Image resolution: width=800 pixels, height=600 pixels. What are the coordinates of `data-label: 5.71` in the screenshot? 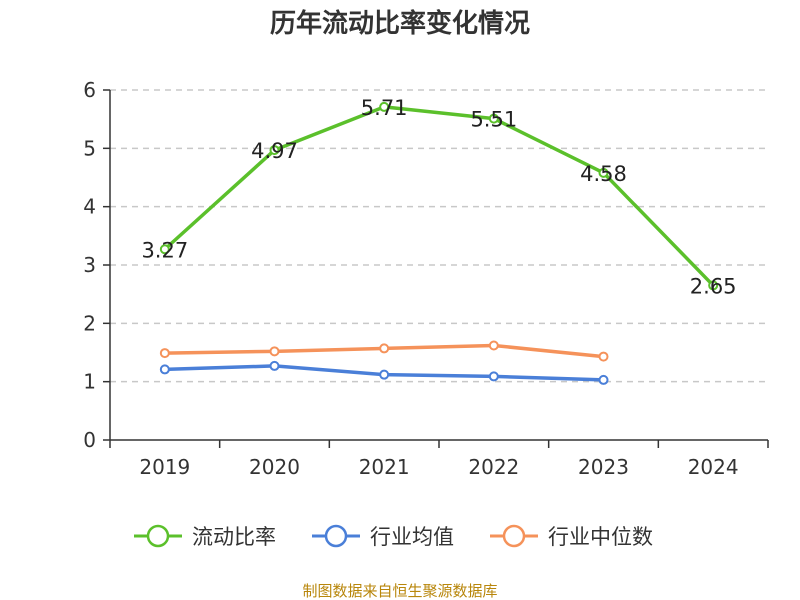 It's located at (384, 108).